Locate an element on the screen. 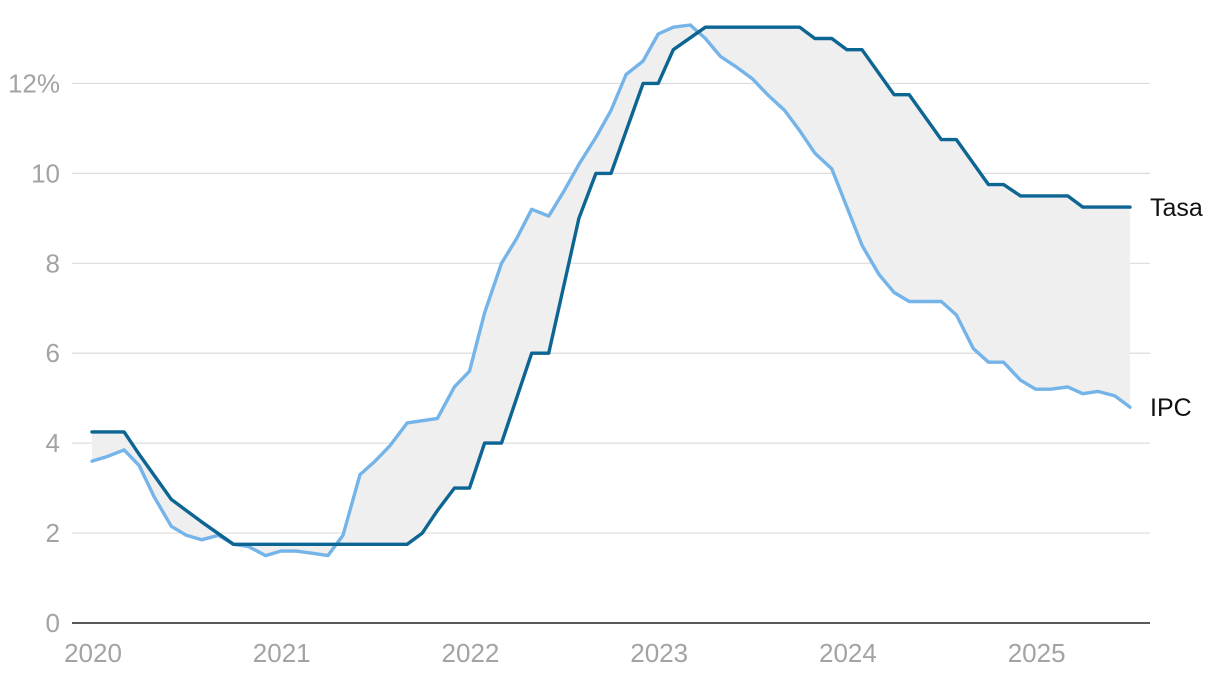 This screenshot has width=1220, height=674. x-tick-label: 2023 is located at coordinates (659, 653).